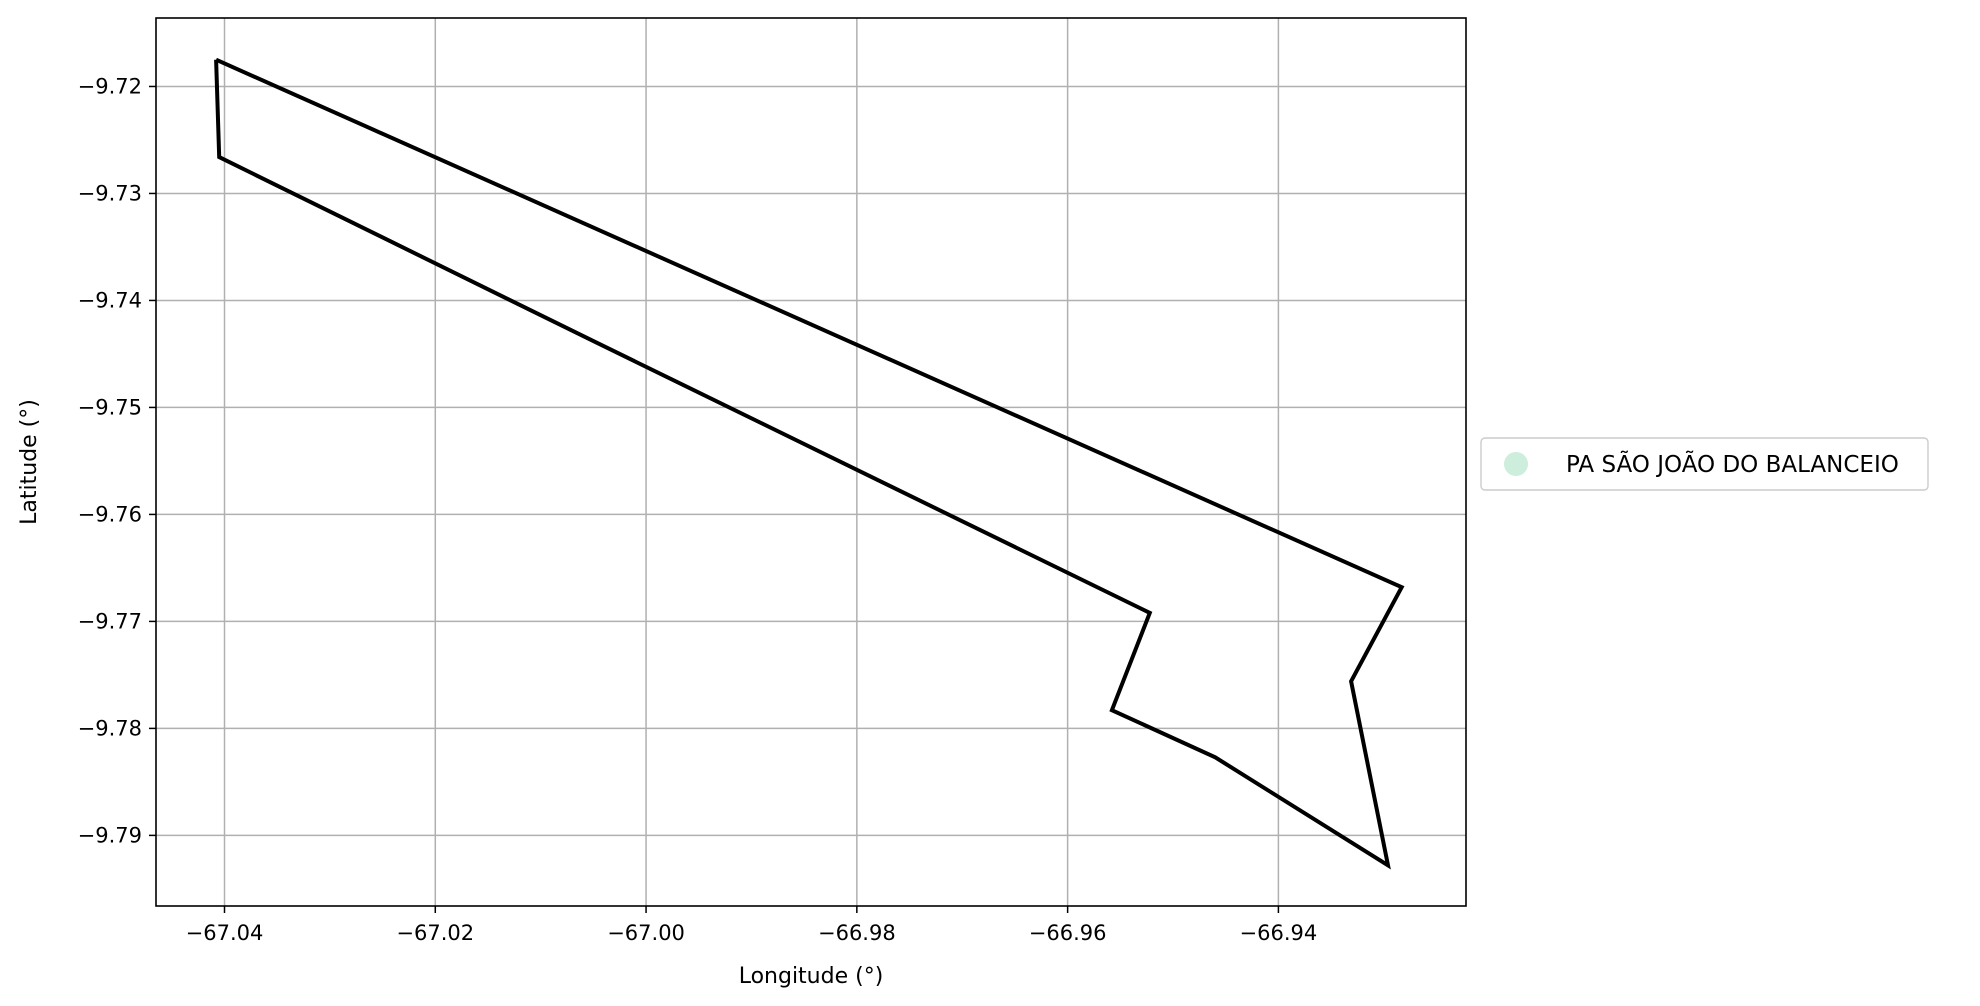 This screenshot has height=1006, width=1980. Describe the element at coordinates (110, 835) in the screenshot. I see `y-tick-label: −9.79` at that location.